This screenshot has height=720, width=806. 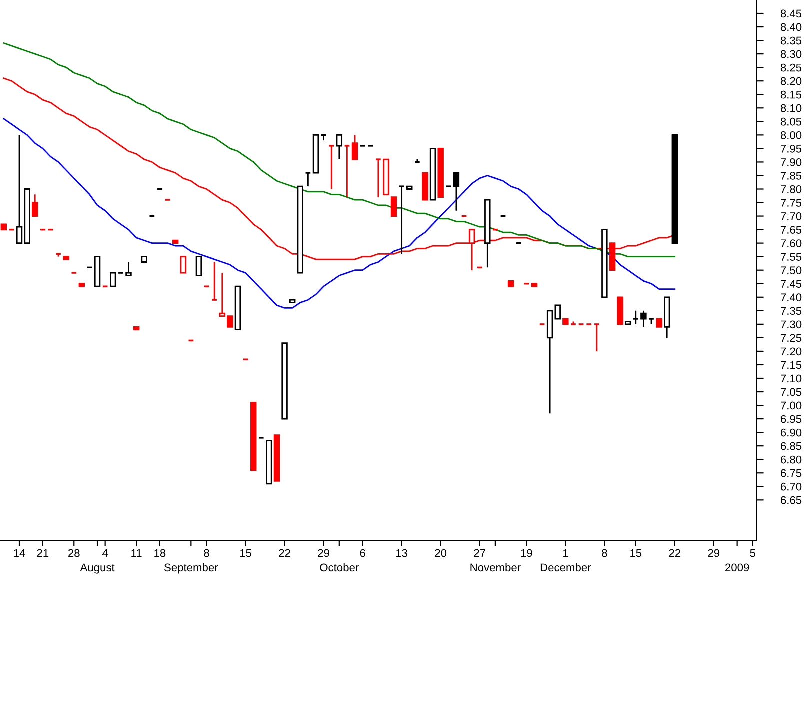 I want to click on x-tick-label: 13, so click(x=402, y=553).